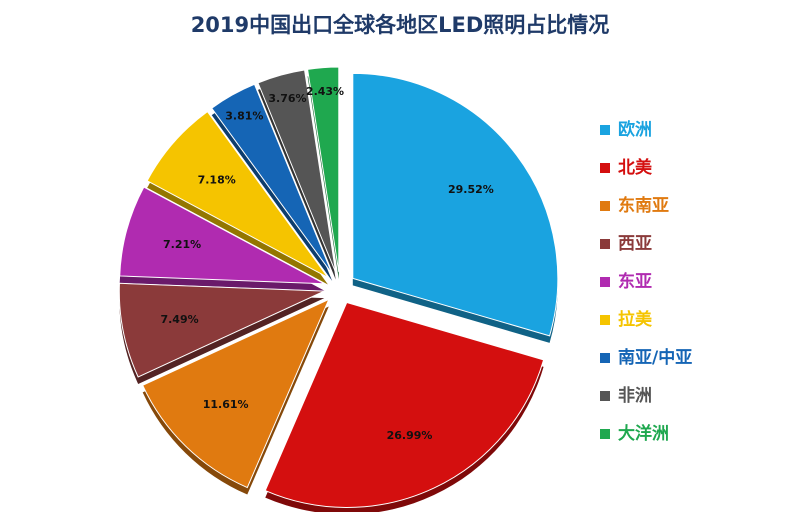  I want to click on legend-label: 北美, so click(635, 167).